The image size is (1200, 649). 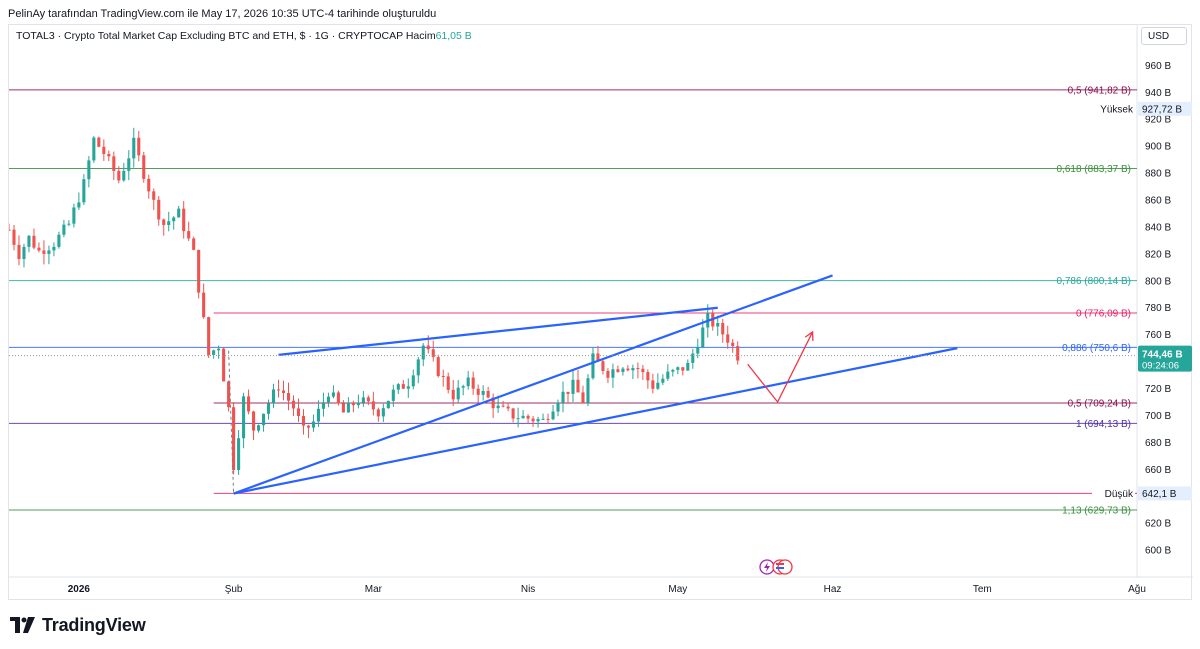 What do you see at coordinates (1103, 313) in the screenshot?
I see `fib-level-label: 0 (776,09 B)` at bounding box center [1103, 313].